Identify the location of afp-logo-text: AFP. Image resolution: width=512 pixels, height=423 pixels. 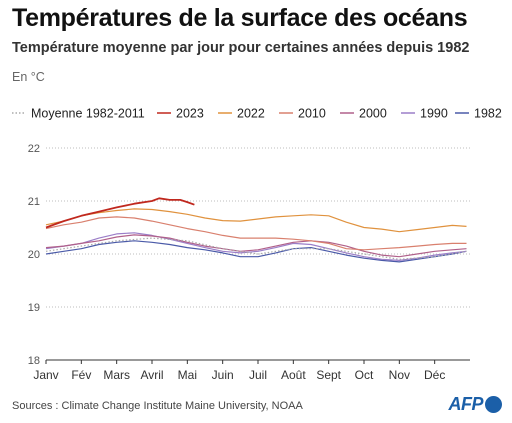
(466, 403).